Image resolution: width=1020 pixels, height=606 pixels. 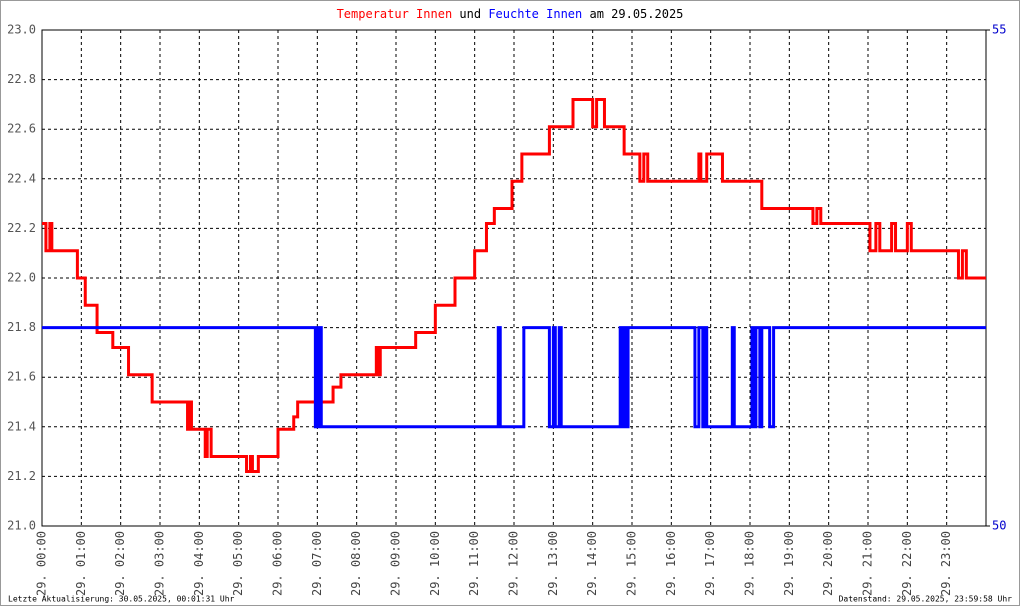 I want to click on x-tick-label: 29. 00:00, so click(x=42, y=563).